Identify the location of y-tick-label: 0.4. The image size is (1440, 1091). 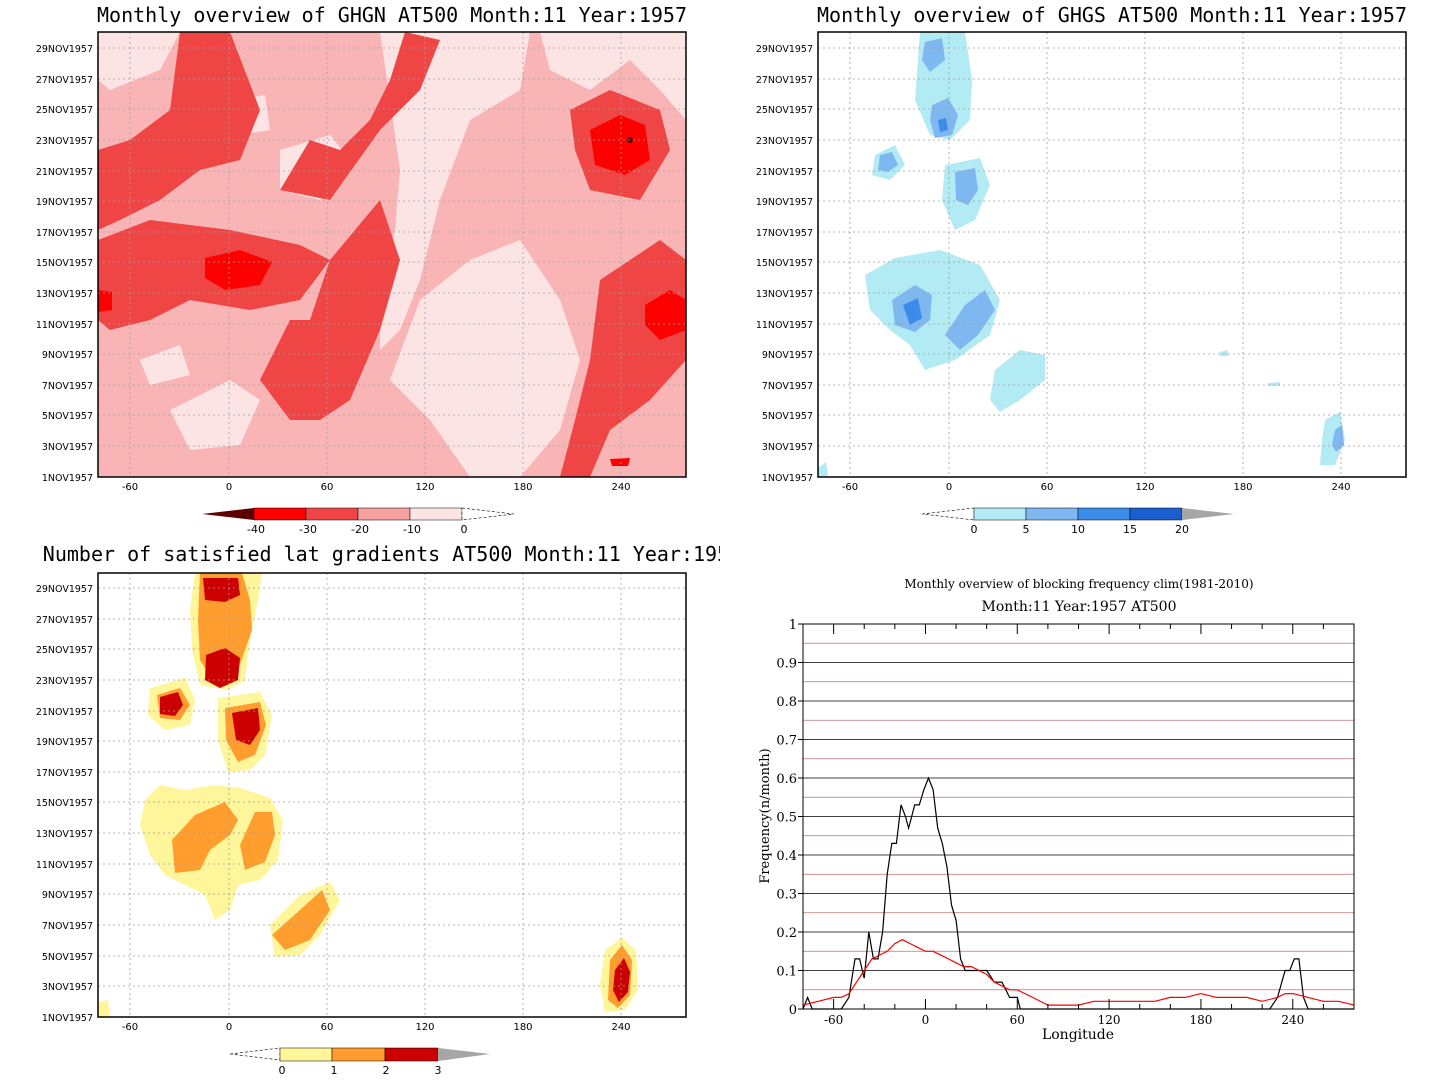
(786, 856).